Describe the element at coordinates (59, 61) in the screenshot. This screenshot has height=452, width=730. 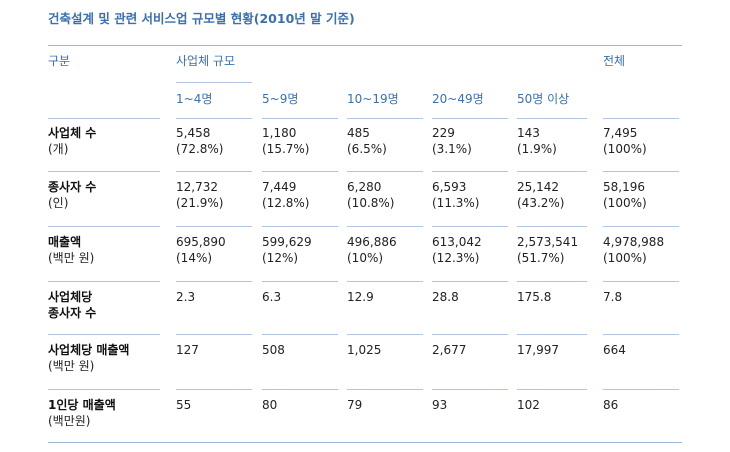
I see `header-category: 구분` at that location.